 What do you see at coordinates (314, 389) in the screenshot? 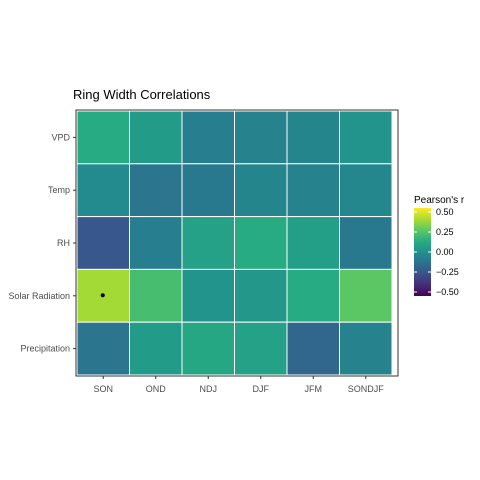
I see `x-tick-label: JFM` at bounding box center [314, 389].